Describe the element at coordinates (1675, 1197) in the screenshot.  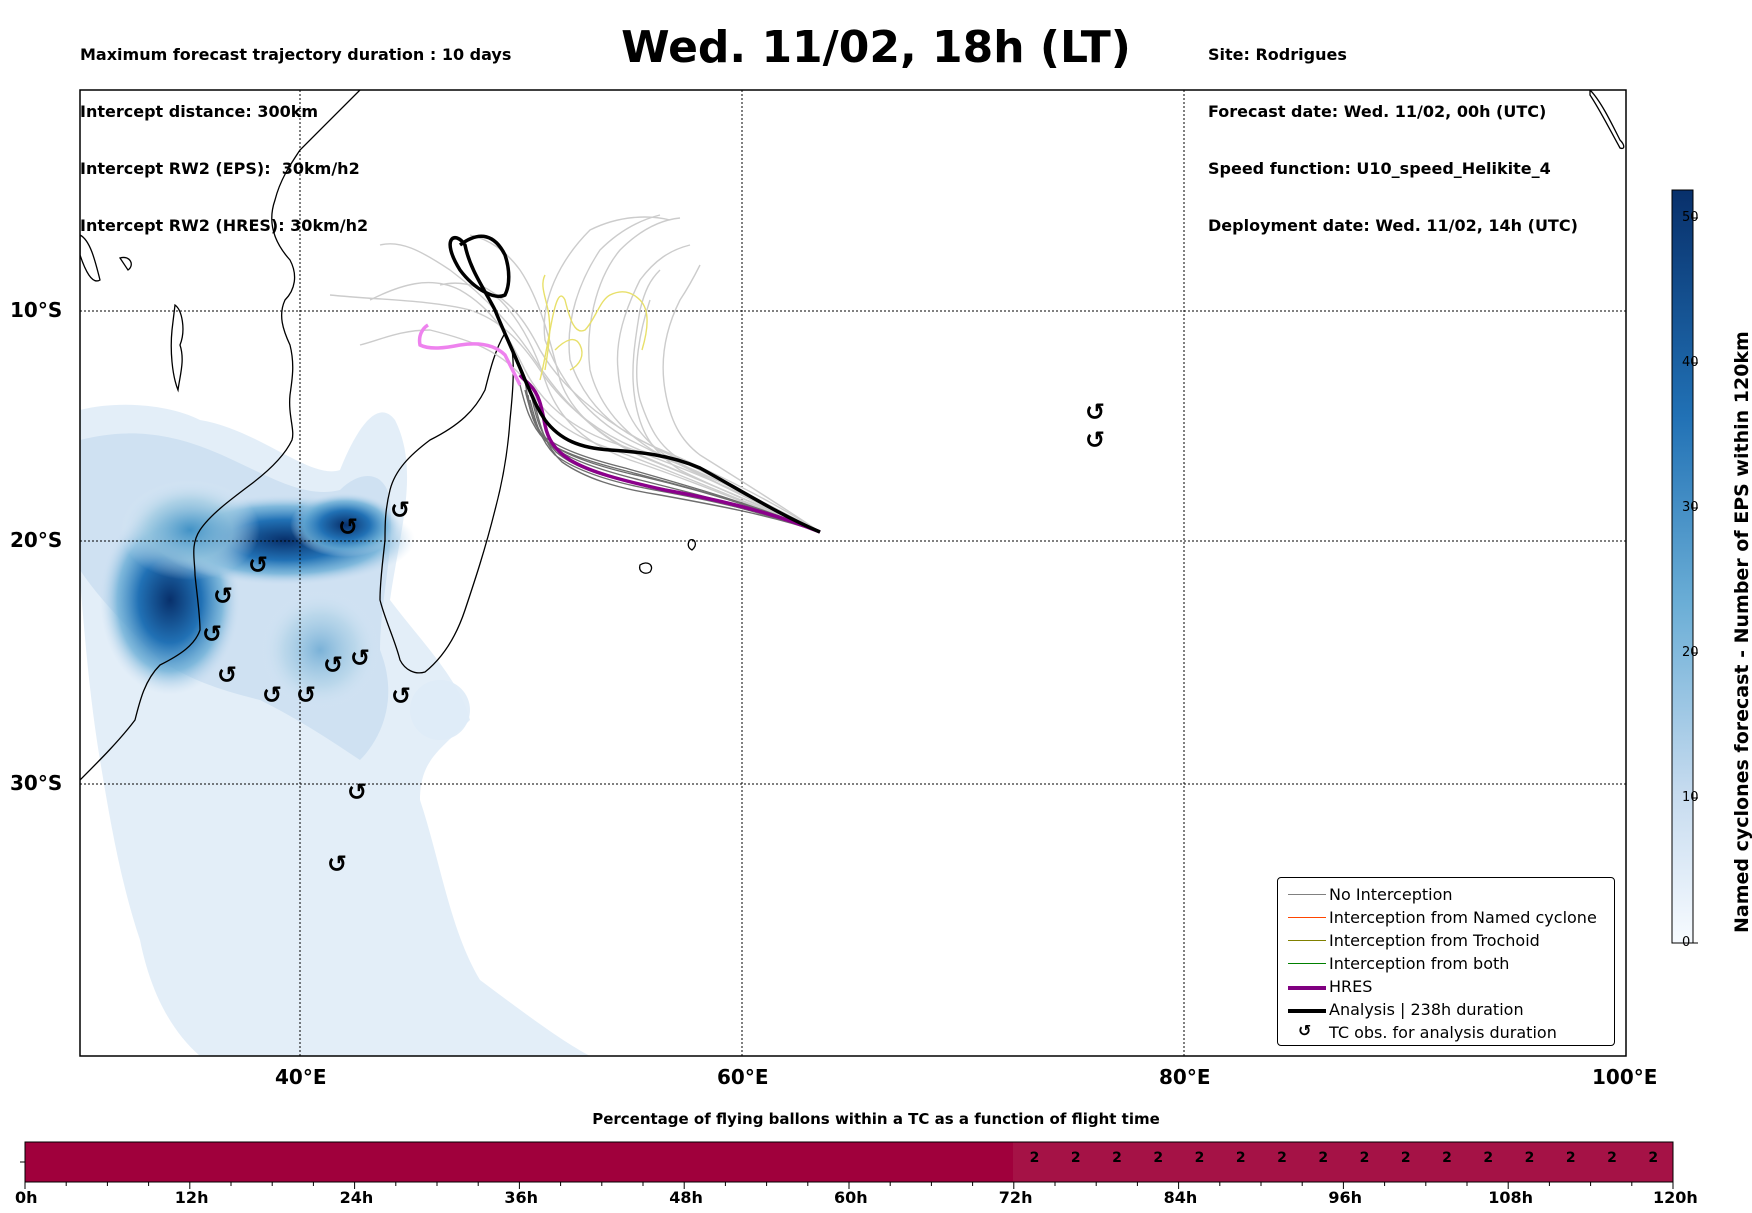
I see `strip-tick-label: 120h` at that location.